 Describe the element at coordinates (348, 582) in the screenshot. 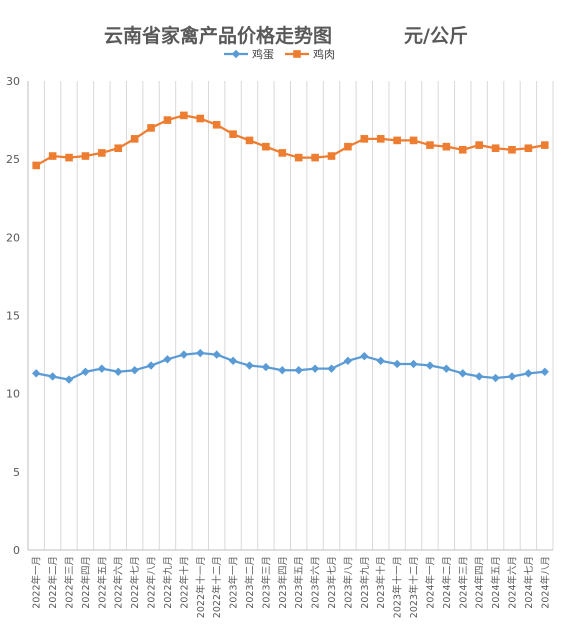

I see `x-tick-label: 2023年八月` at that location.